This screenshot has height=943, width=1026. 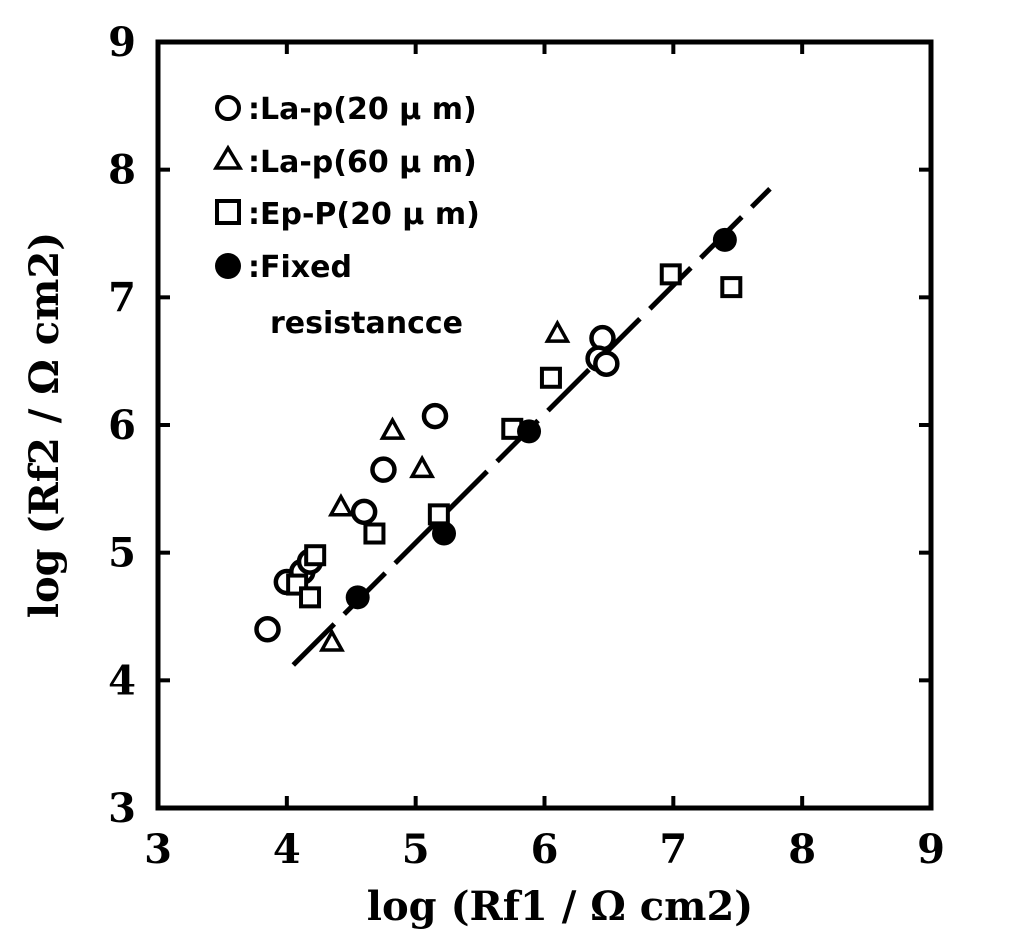 I want to click on legend-marker-triangle-open, so click(x=228, y=157).